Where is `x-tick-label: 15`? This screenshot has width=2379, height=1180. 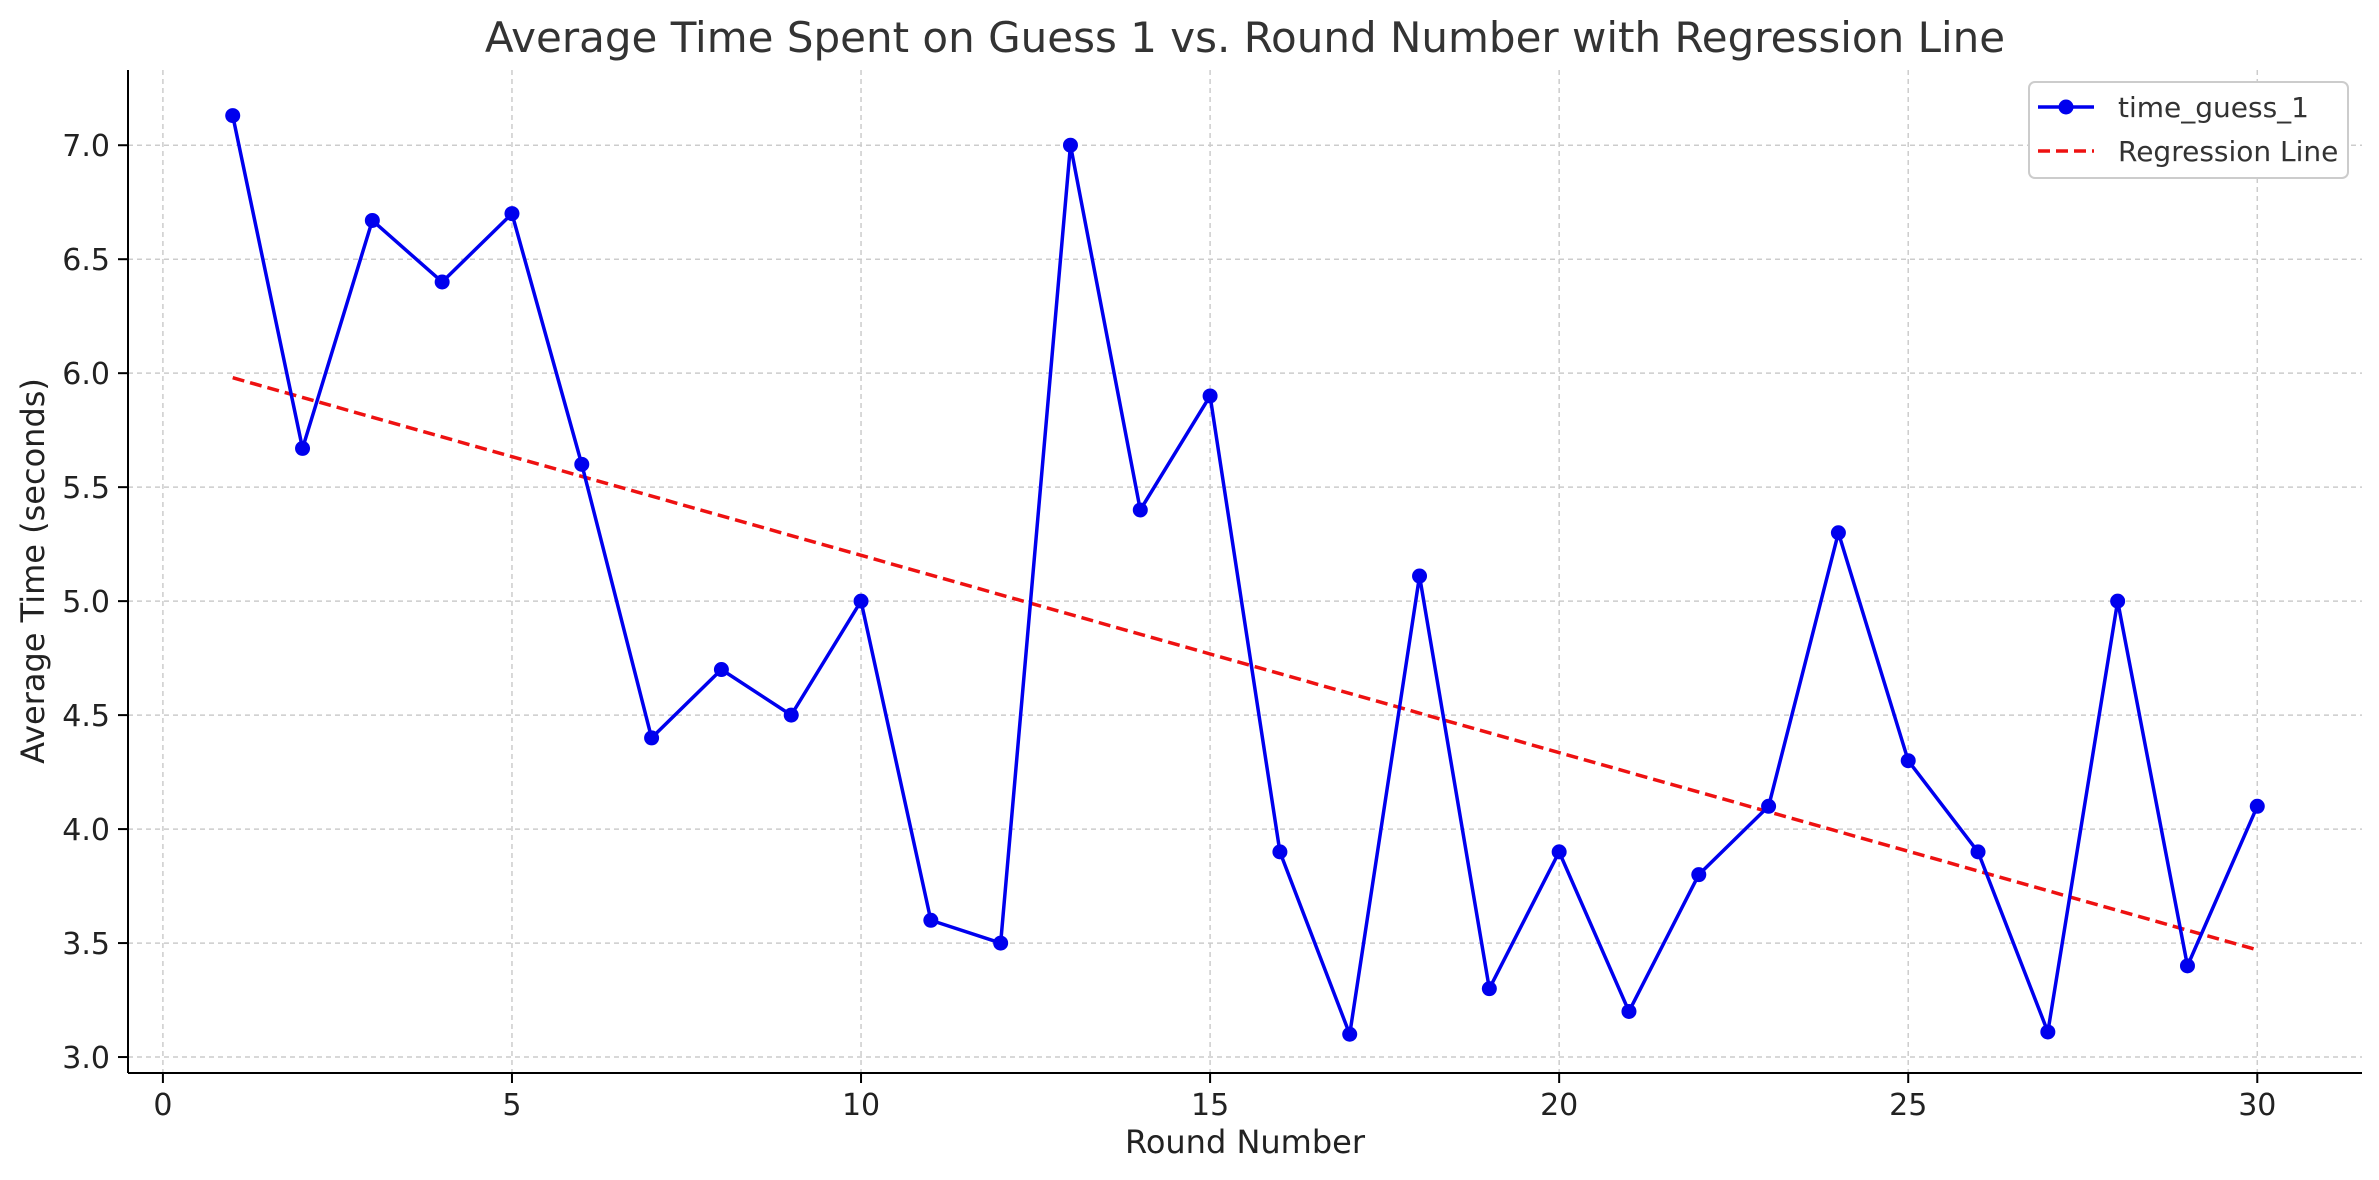
x-tick-label: 15 is located at coordinates (1210, 1105).